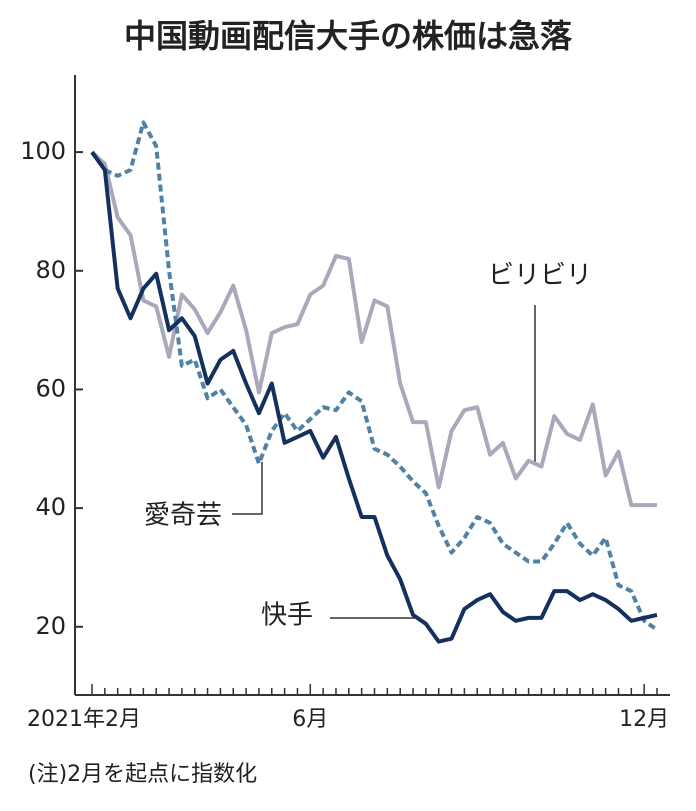 The width and height of the screenshot is (696, 811). I want to click on y-tick-label: 80, so click(50, 270).